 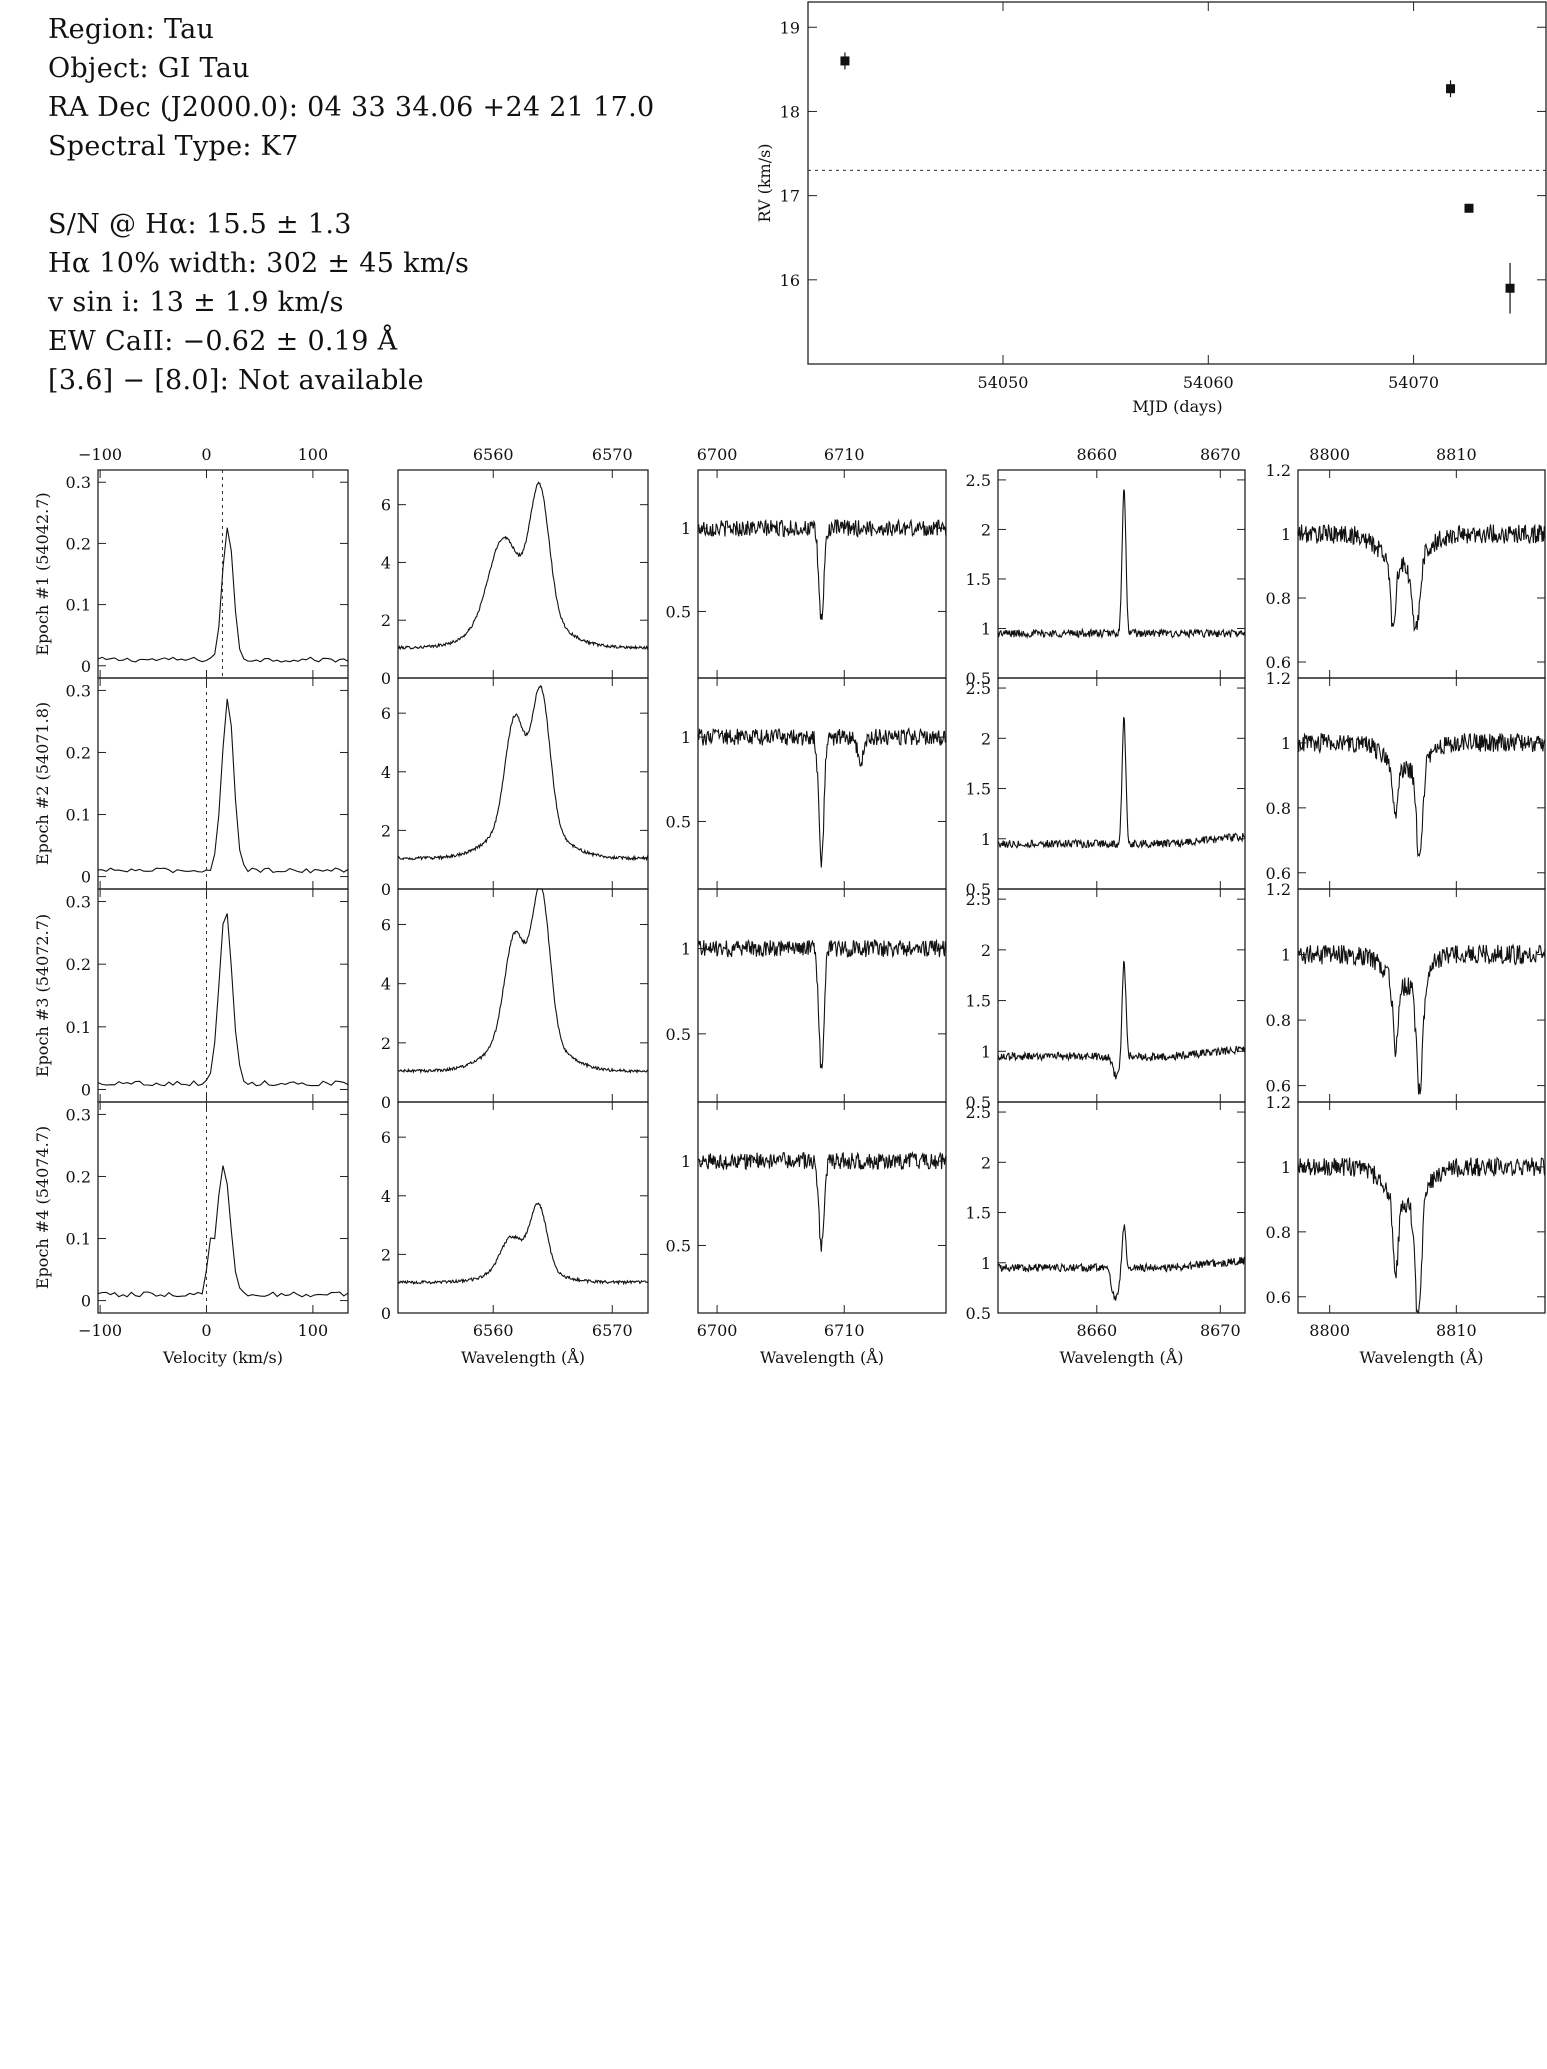 I want to click on xtick-label: 6700, so click(x=717, y=1330).